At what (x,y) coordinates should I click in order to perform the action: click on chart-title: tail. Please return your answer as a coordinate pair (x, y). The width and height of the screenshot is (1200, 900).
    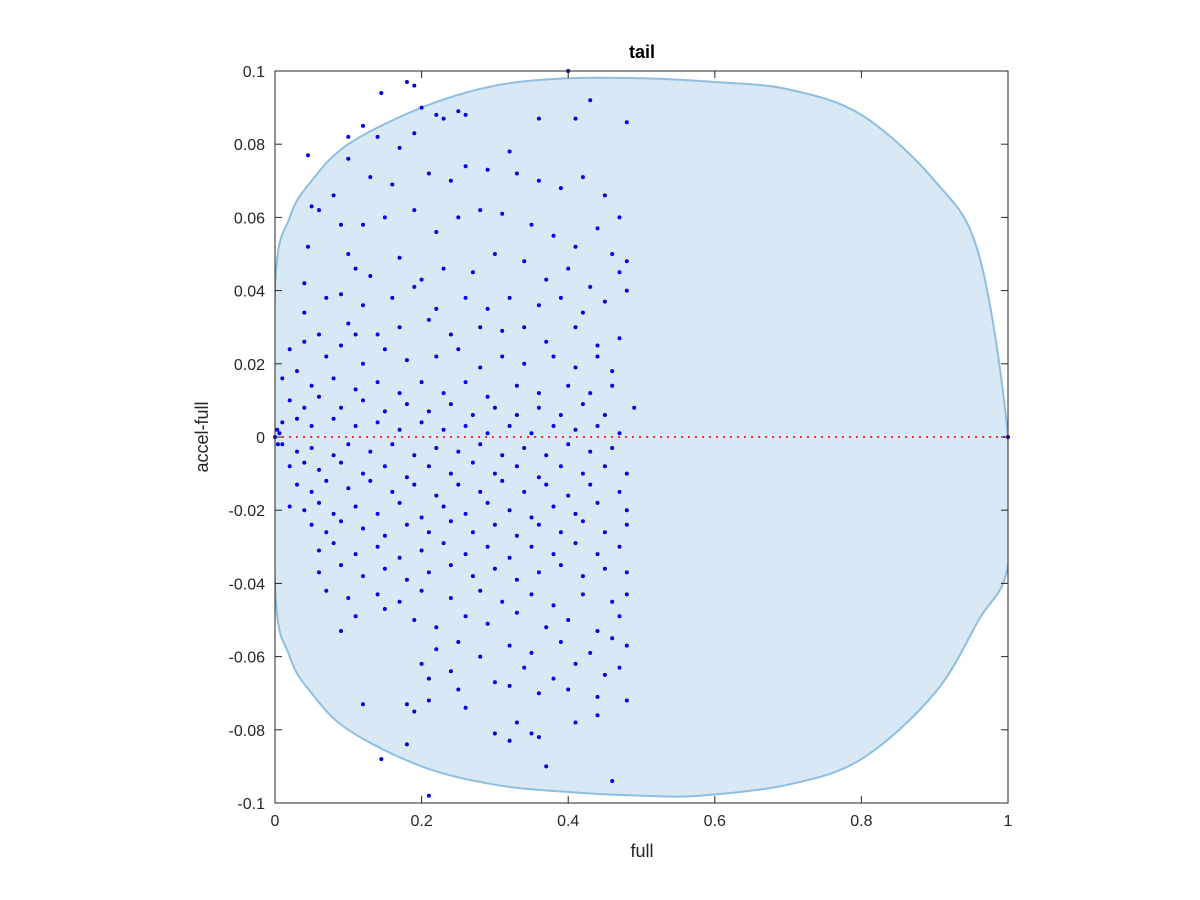
    Looking at the image, I should click on (642, 52).